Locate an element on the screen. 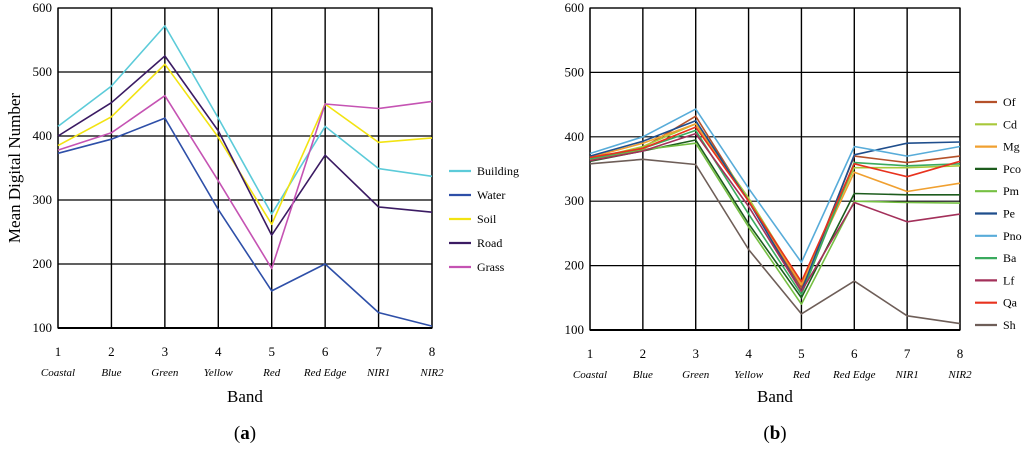 The width and height of the screenshot is (1024, 453). series-line-grass is located at coordinates (245, 182).